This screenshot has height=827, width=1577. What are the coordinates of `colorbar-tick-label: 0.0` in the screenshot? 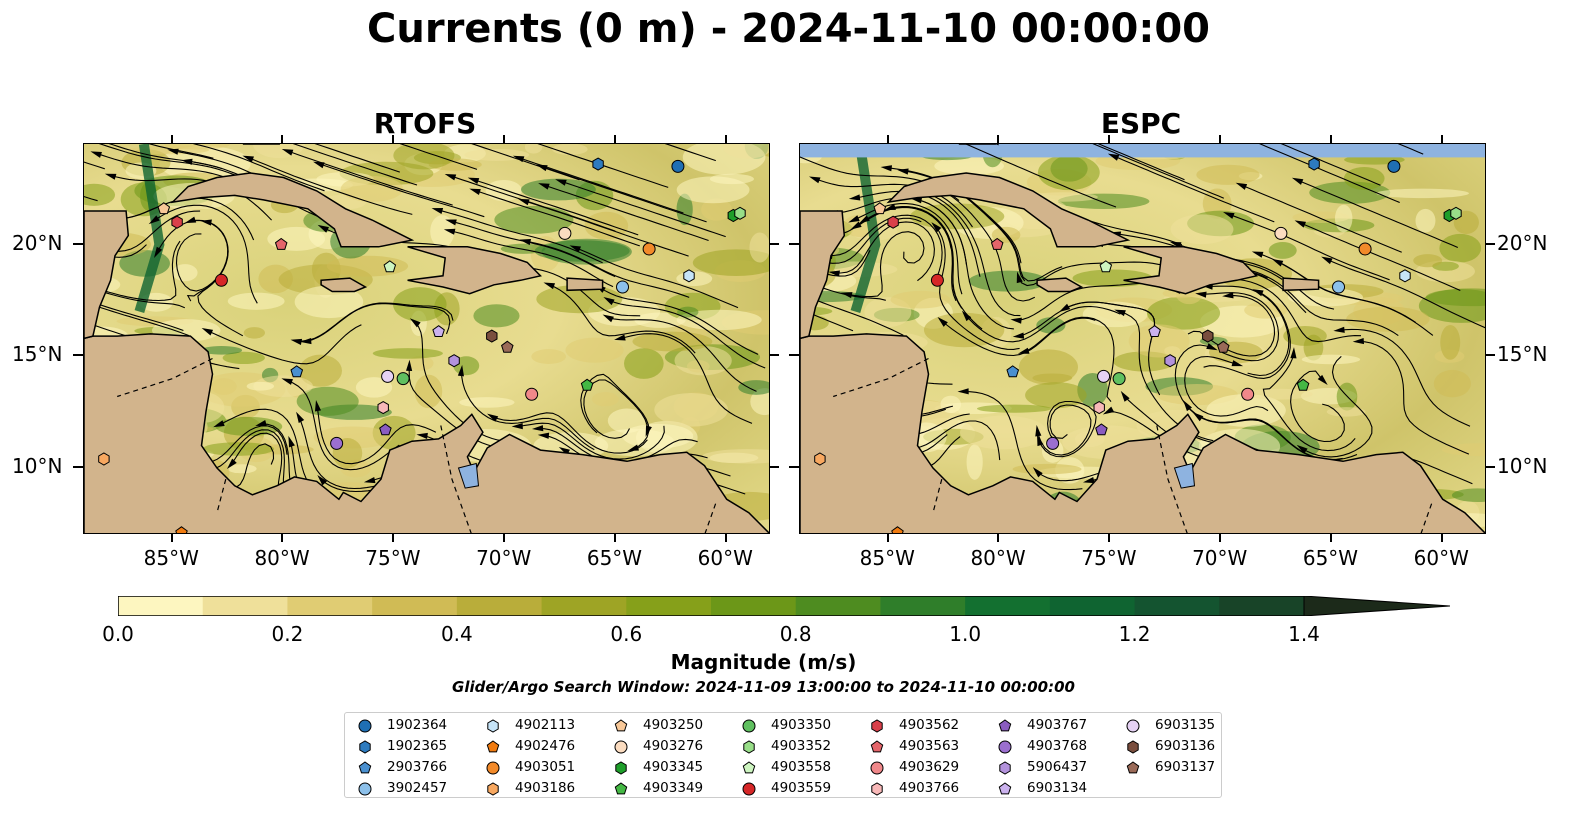 It's located at (118, 634).